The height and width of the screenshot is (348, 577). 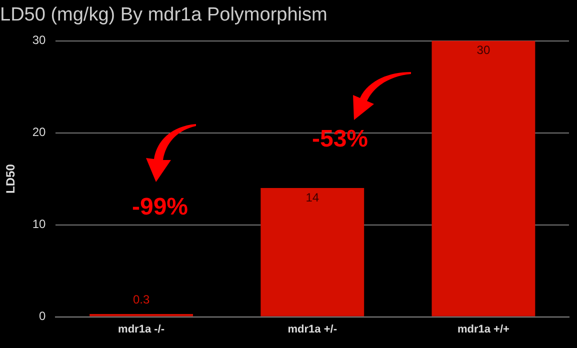 What do you see at coordinates (39, 224) in the screenshot?
I see `y-tick-label: 10` at bounding box center [39, 224].